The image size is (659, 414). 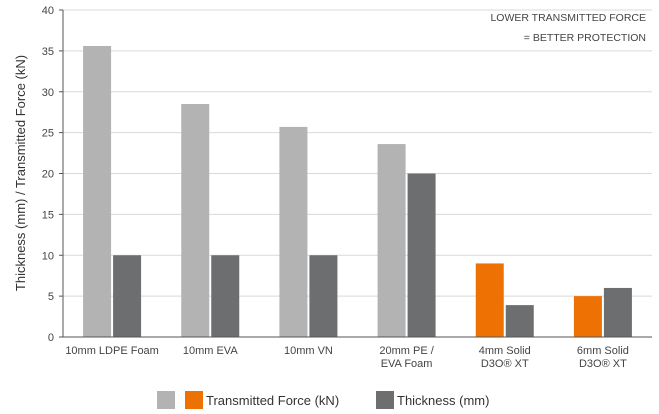 I want to click on y-tick-label: 35, so click(x=48, y=52).